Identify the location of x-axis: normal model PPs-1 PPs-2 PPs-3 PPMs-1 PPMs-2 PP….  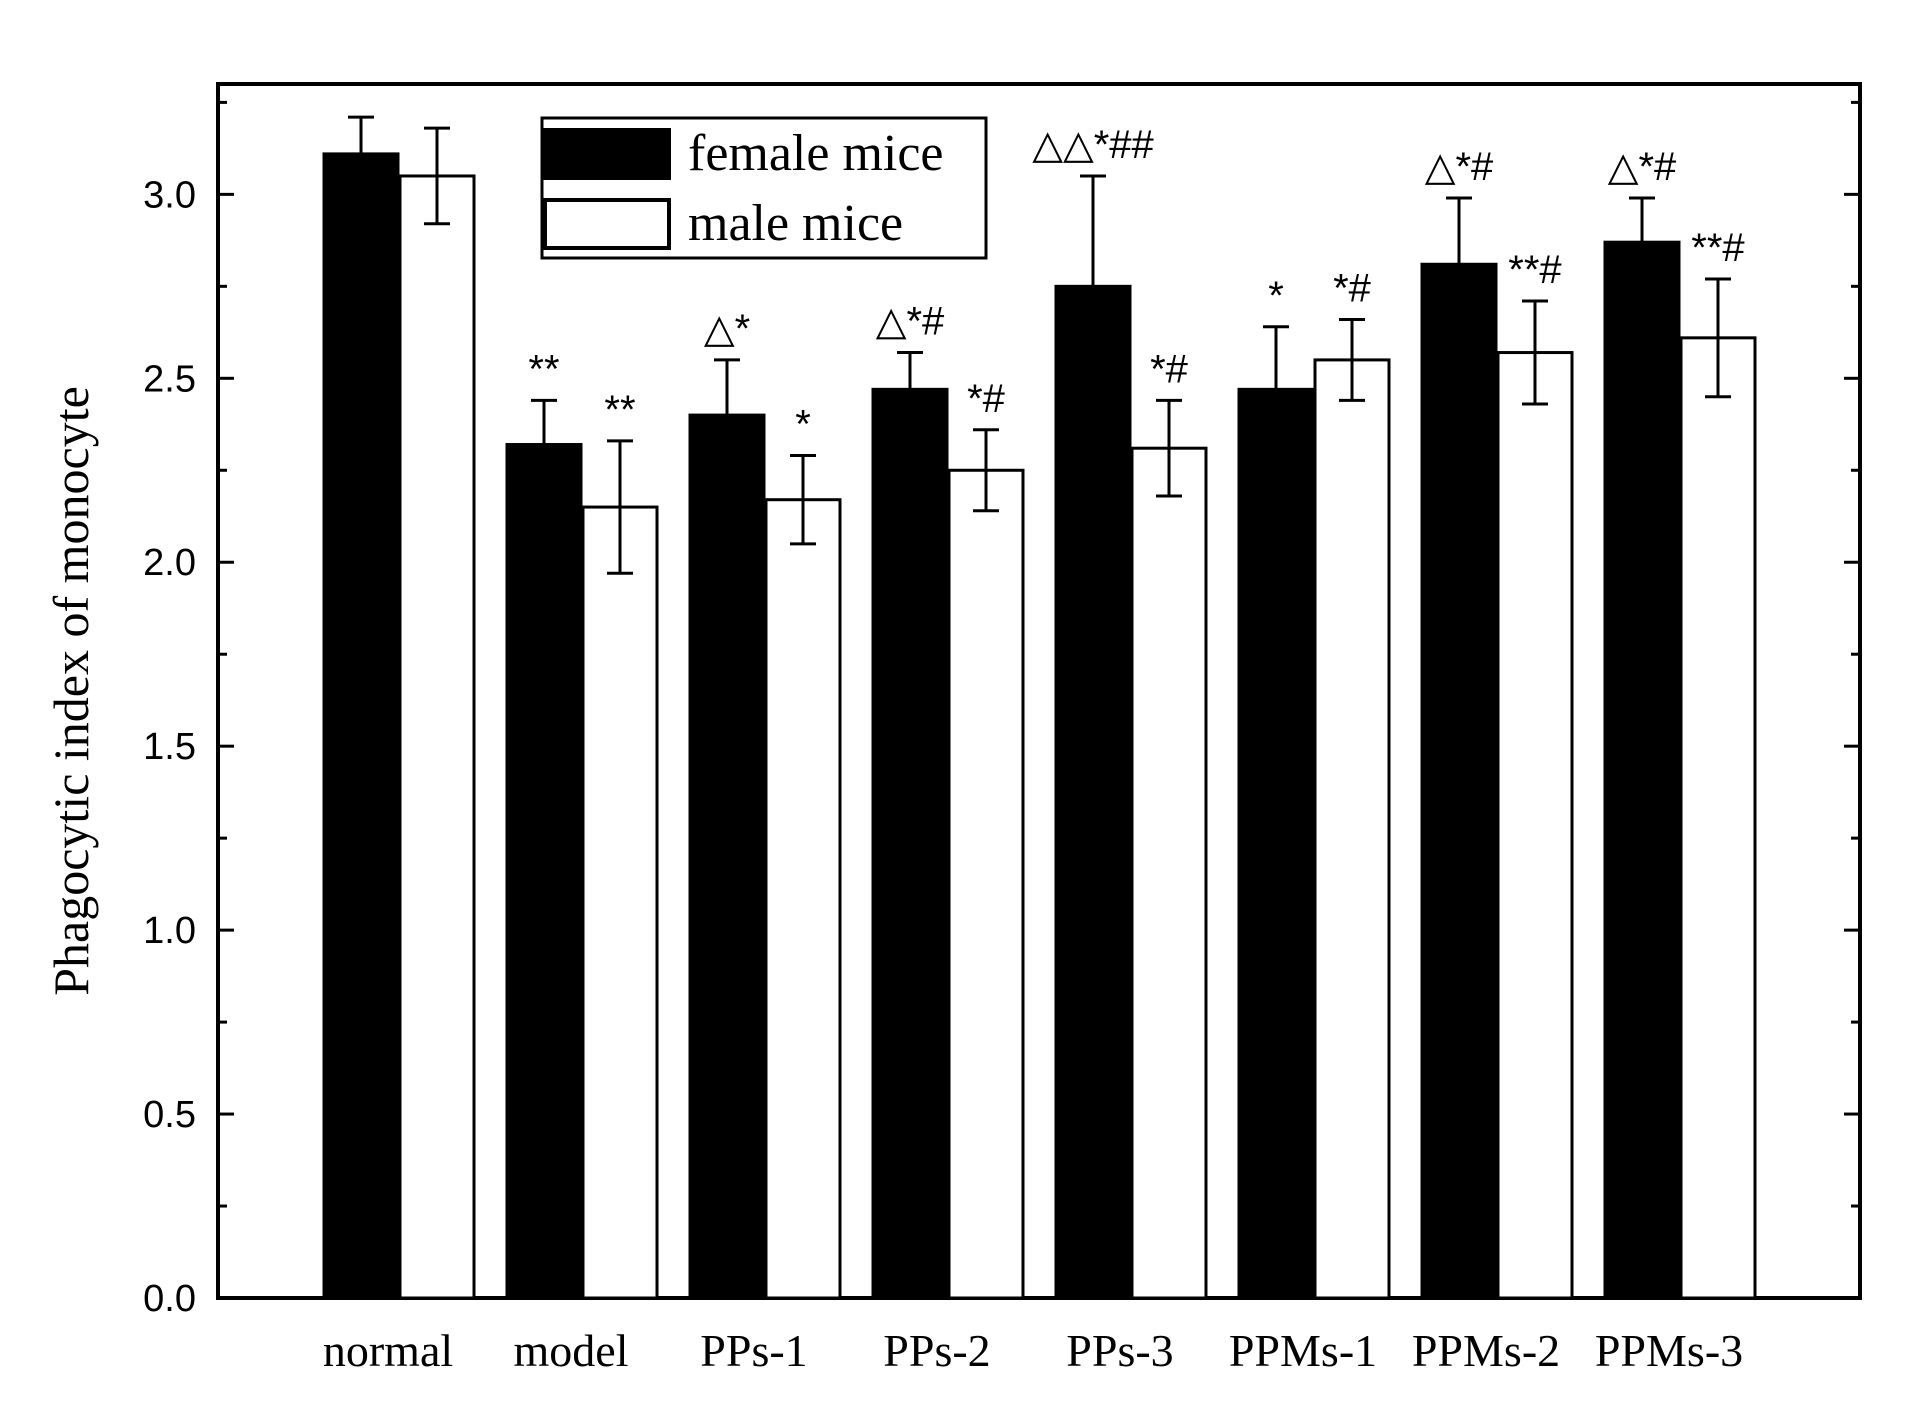
(1033, 1350).